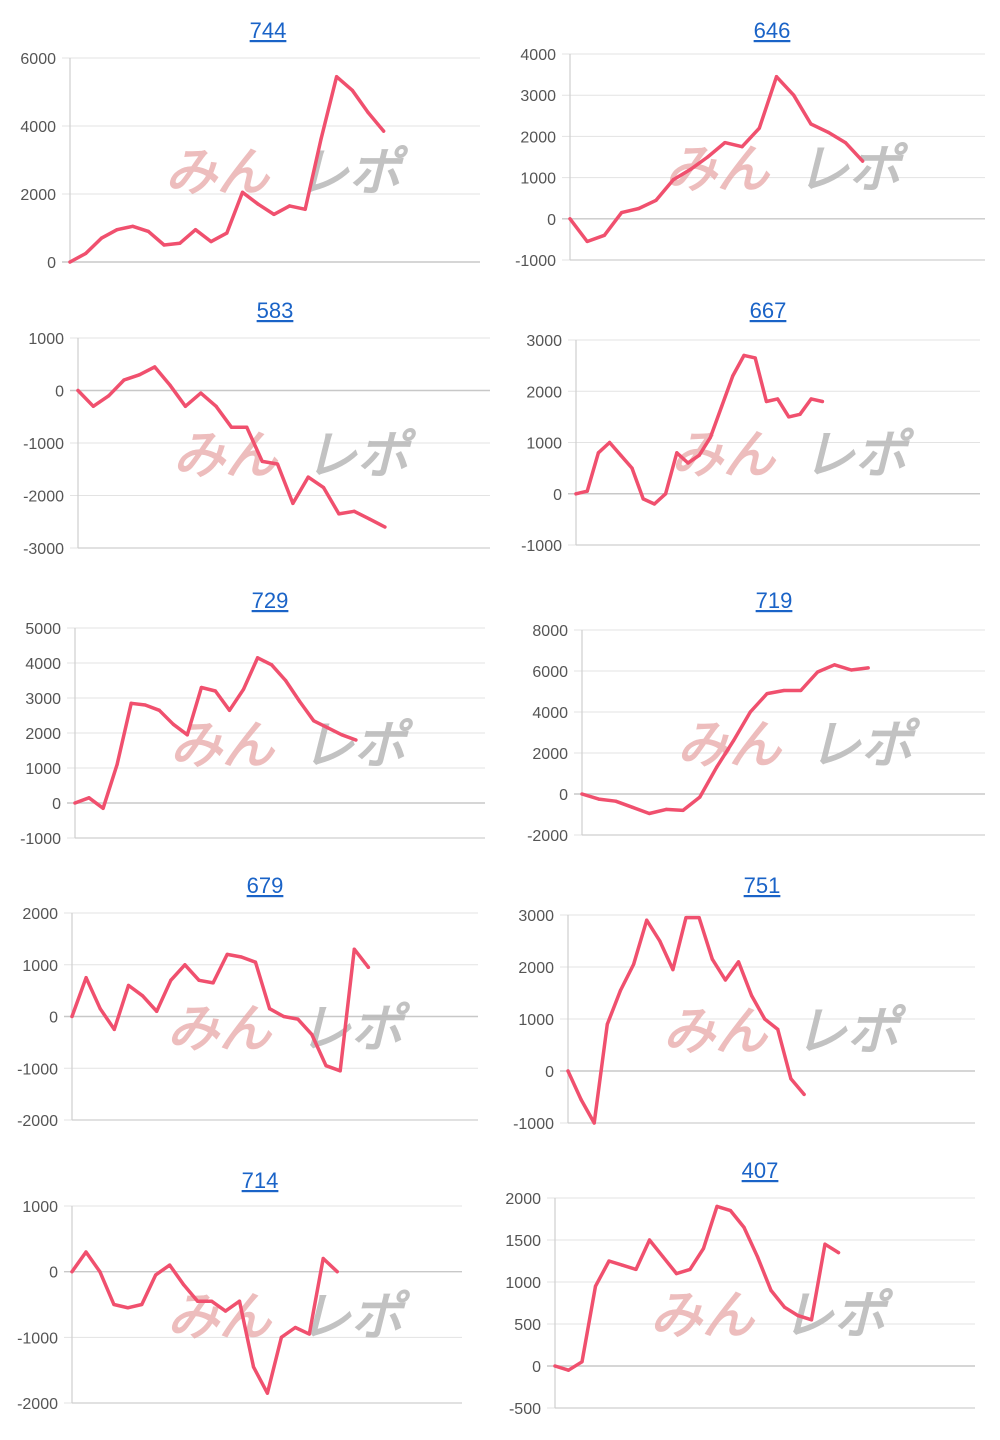 This screenshot has width=1000, height=1440. I want to click on chart-title-link: 744, so click(268, 30).